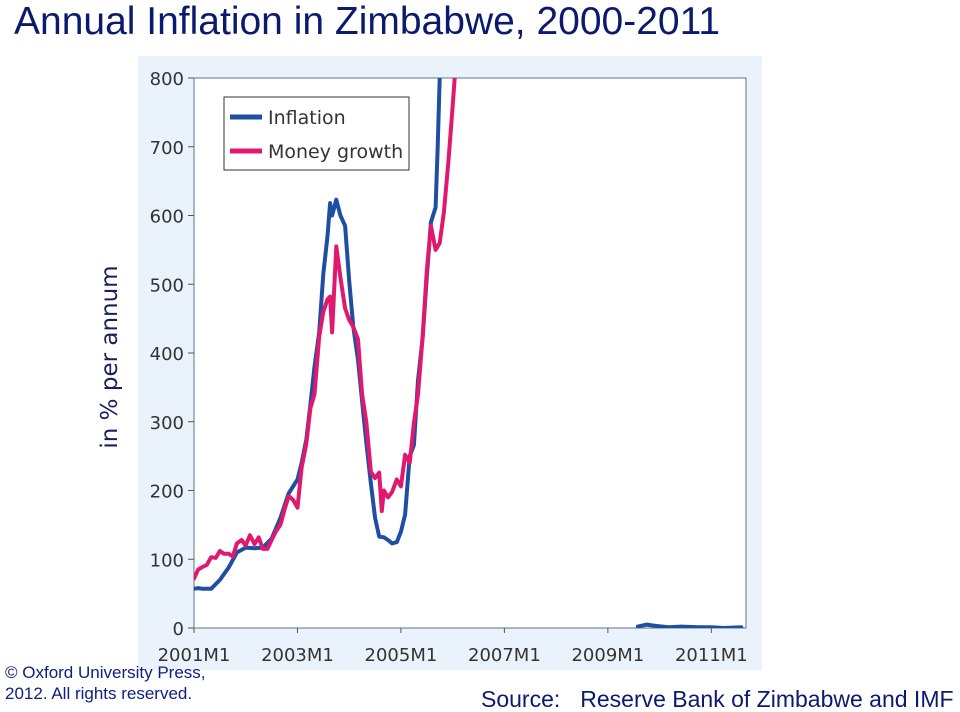 Image resolution: width=960 pixels, height=712 pixels. Describe the element at coordinates (504, 655) in the screenshot. I see `x-tick-label: 2007M1` at that location.